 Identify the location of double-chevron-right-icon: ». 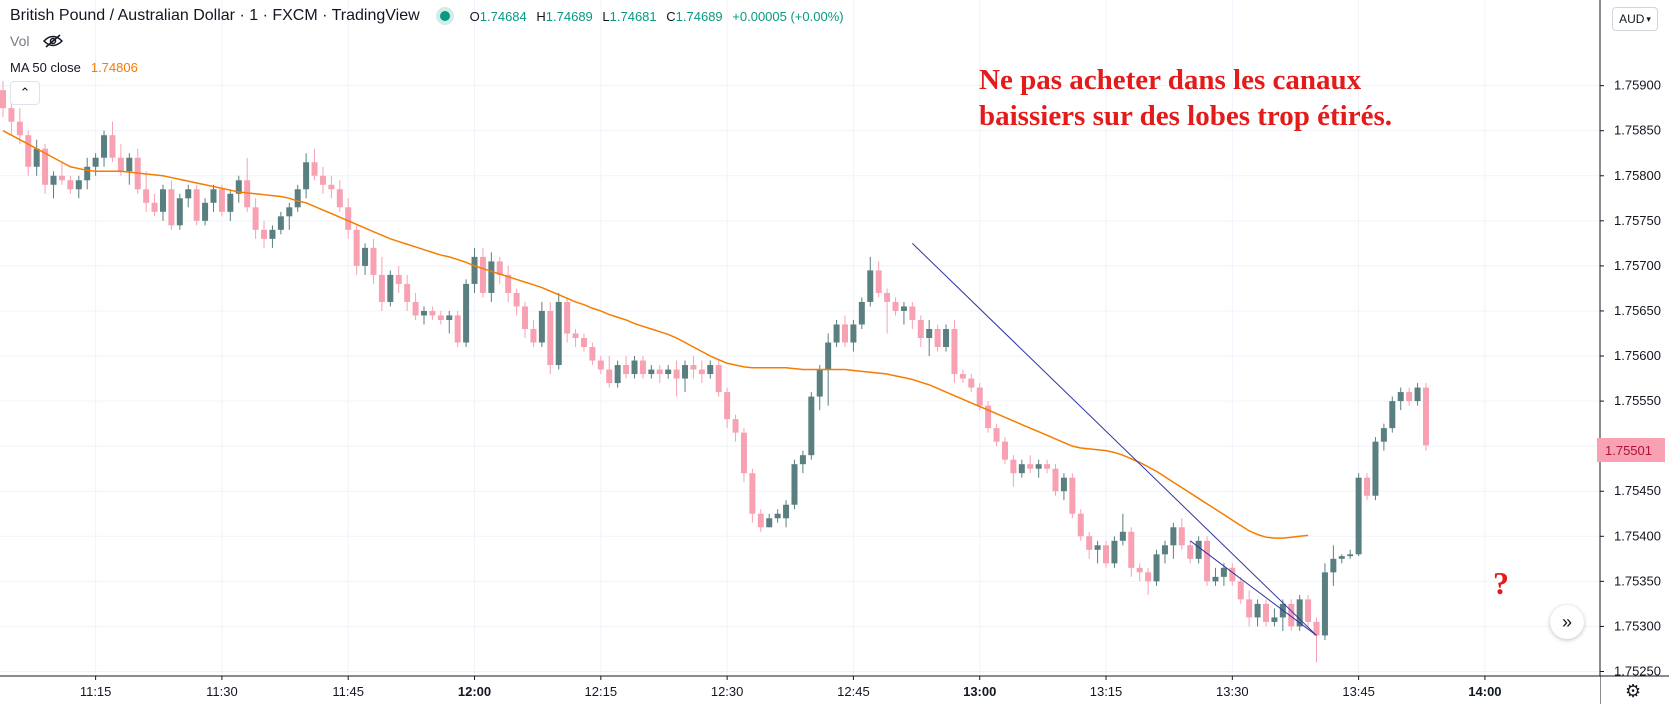
(1566, 621).